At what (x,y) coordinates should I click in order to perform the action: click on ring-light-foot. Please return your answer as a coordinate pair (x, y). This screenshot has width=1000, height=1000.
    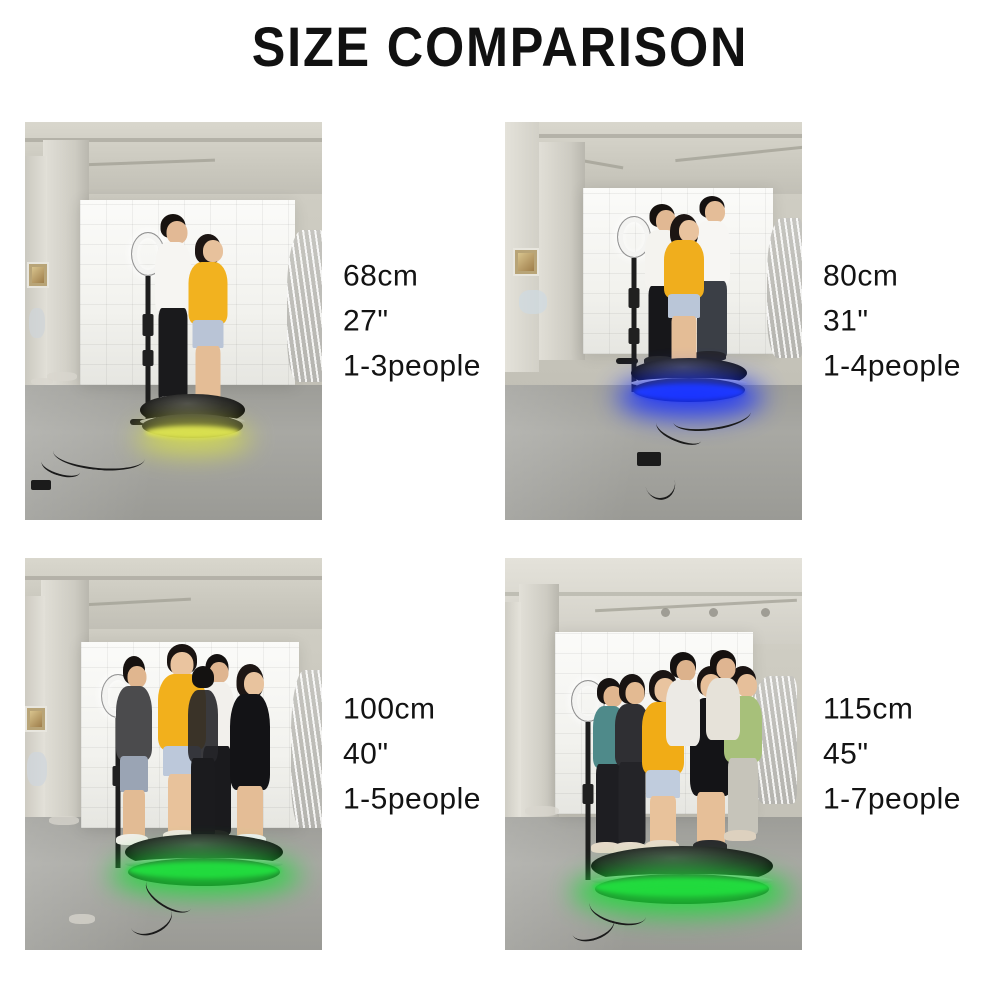
    Looking at the image, I should click on (627, 361).